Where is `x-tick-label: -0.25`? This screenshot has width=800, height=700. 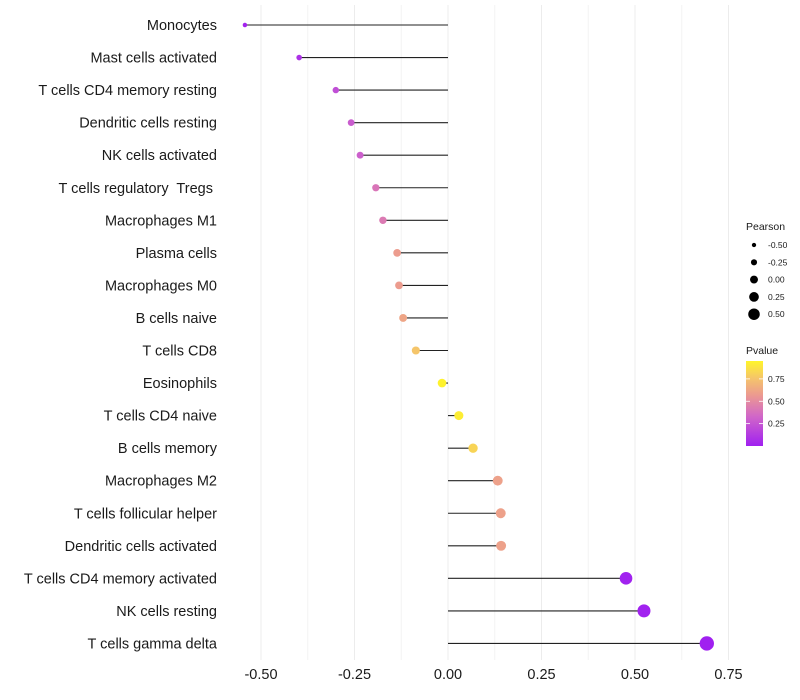 x-tick-label: -0.25 is located at coordinates (354, 675).